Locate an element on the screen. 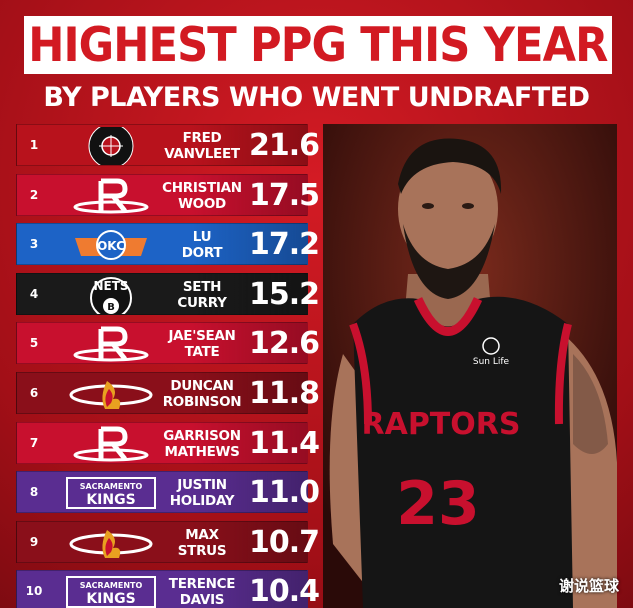 Image resolution: width=633 pixels, height=608 pixels. ppg-value: 10.7 is located at coordinates (284, 542).